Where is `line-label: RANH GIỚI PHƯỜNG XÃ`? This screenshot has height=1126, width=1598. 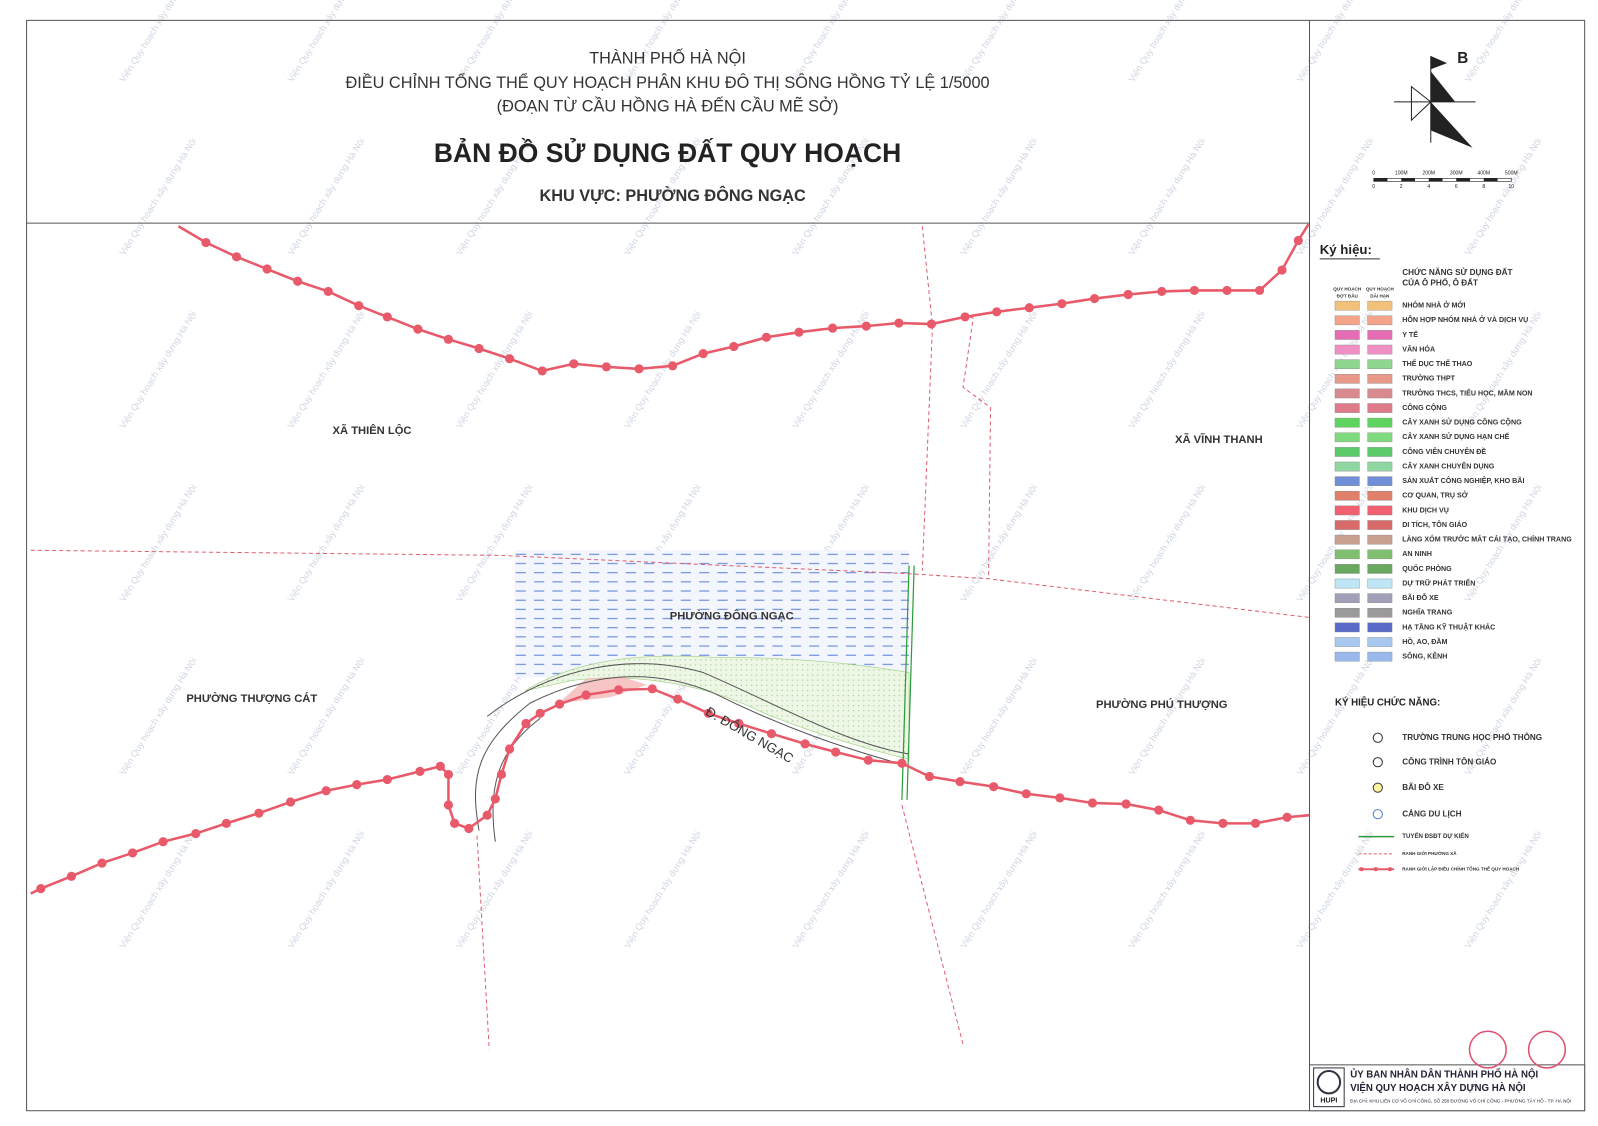
line-label: RANH GIỚI PHƯỜNG XÃ is located at coordinates (1429, 852).